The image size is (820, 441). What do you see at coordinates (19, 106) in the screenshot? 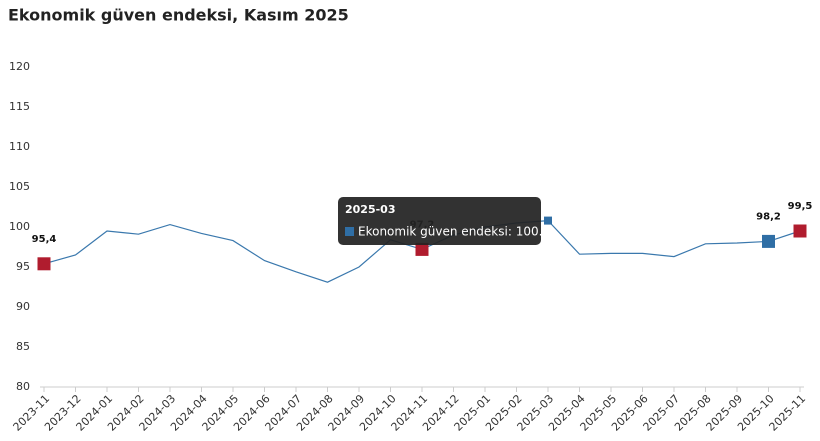
I see `y-tick-label: 115` at bounding box center [19, 106].